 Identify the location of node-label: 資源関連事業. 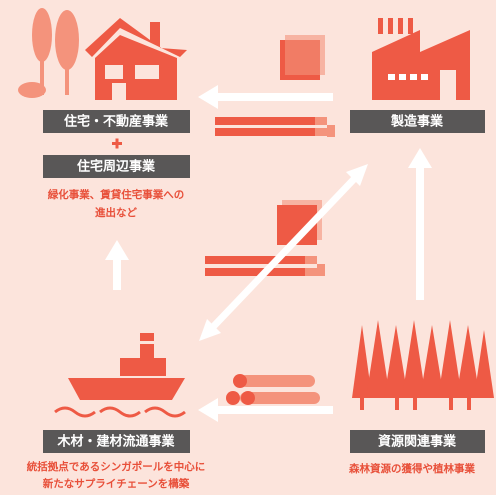
(417, 442).